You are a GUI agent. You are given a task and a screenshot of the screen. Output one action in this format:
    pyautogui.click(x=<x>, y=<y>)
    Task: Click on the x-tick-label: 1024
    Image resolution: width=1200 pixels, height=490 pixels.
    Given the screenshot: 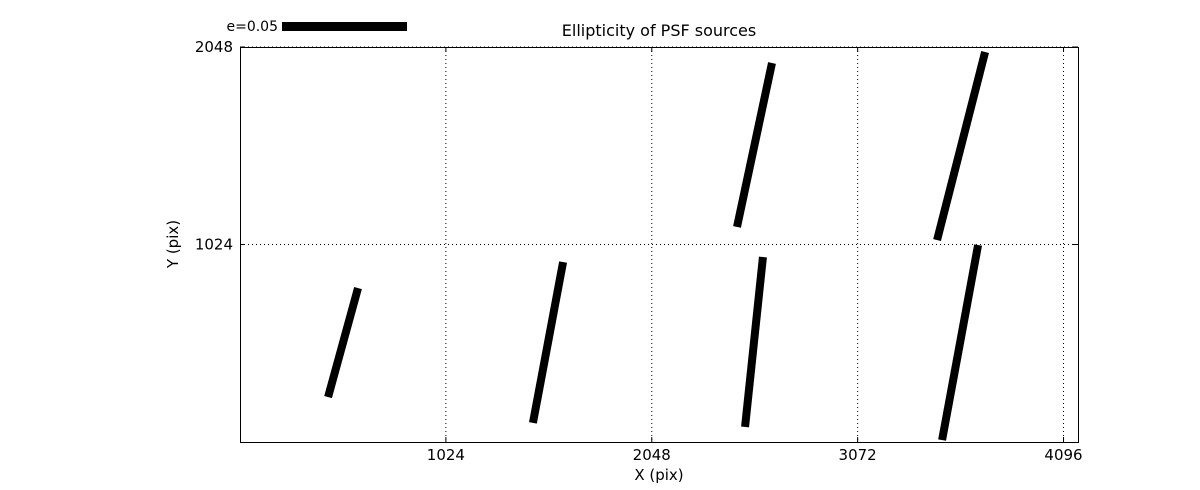 What is the action you would take?
    pyautogui.click(x=446, y=455)
    